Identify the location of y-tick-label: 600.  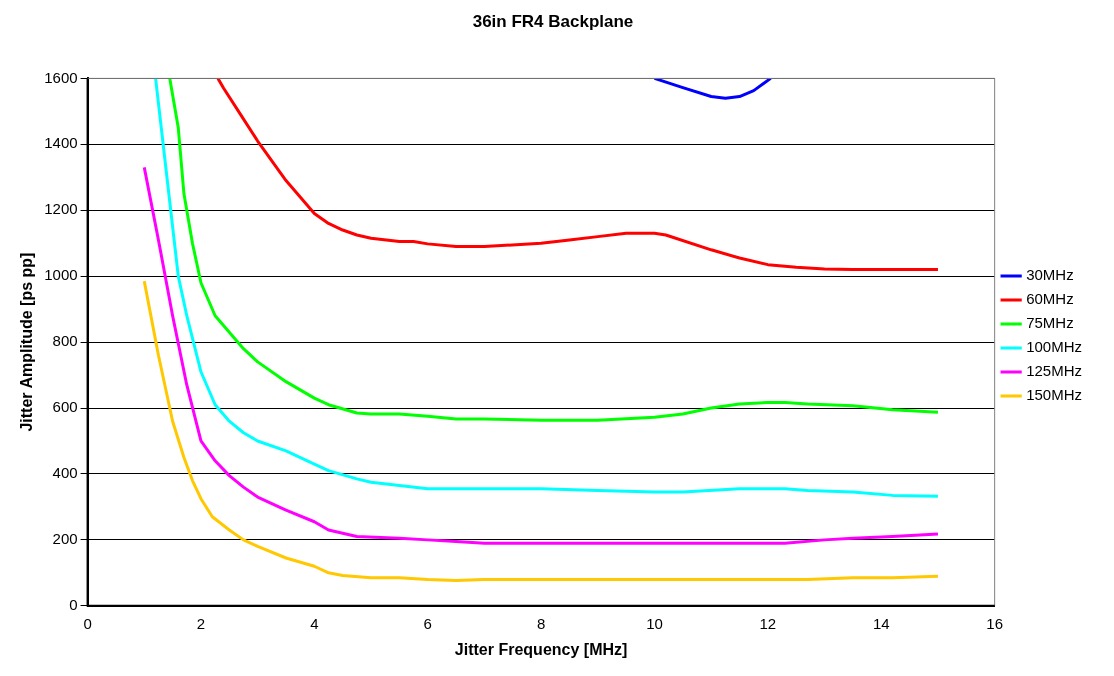
(65, 407).